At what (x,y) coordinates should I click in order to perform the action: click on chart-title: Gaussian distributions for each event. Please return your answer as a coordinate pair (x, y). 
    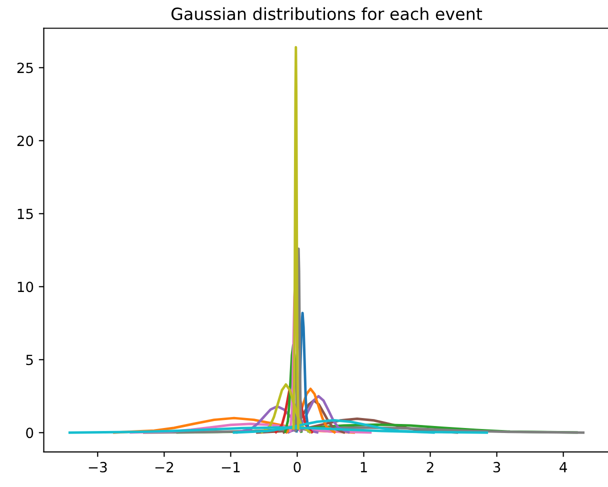
    Looking at the image, I should click on (326, 13).